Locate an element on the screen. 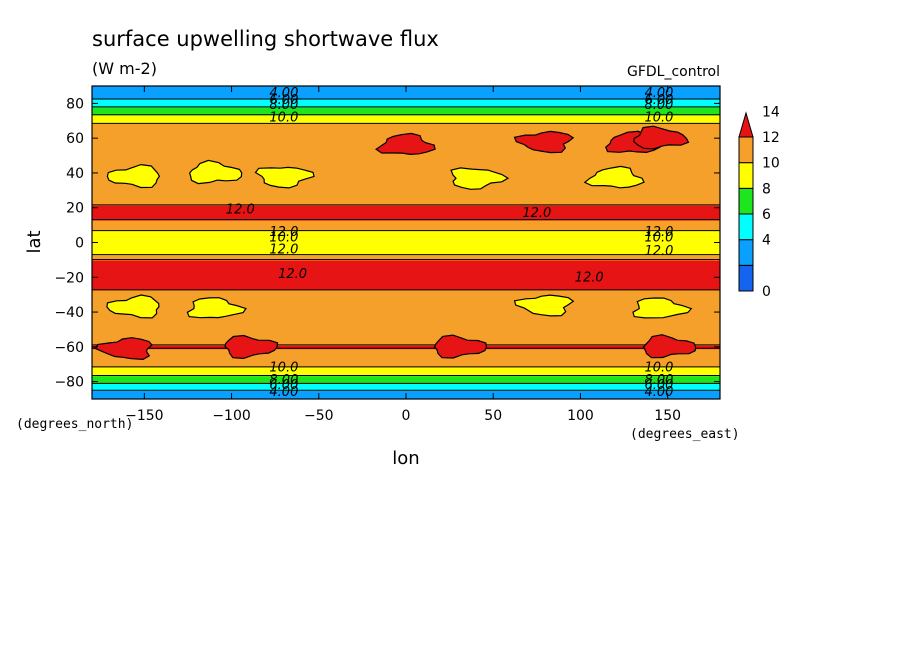  contour-label: 4.00 is located at coordinates (658, 93).